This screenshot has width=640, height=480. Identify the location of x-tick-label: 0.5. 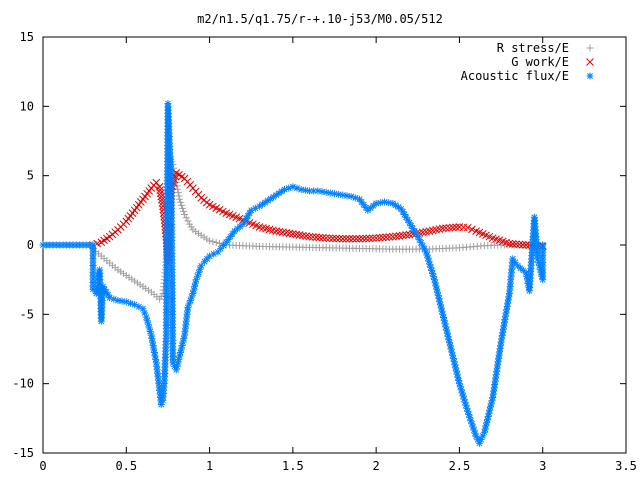
(126, 466).